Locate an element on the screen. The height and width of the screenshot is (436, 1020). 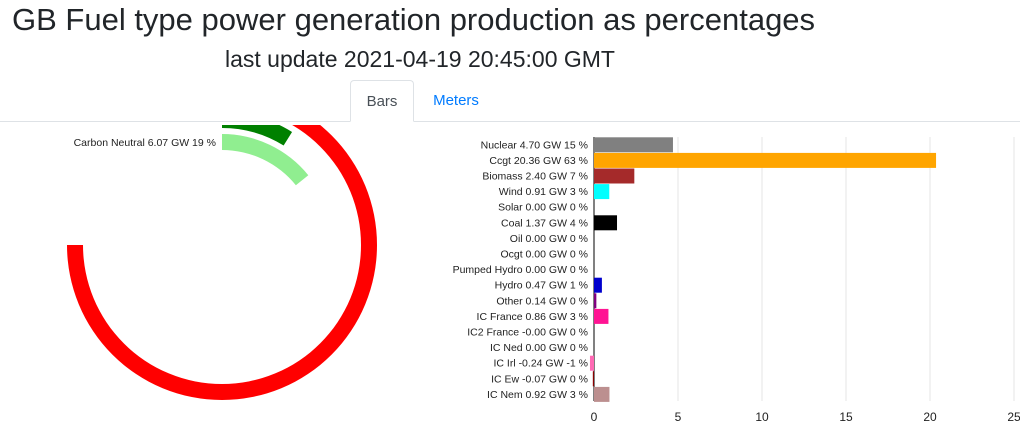
x-tick-label: 20 is located at coordinates (930, 417).